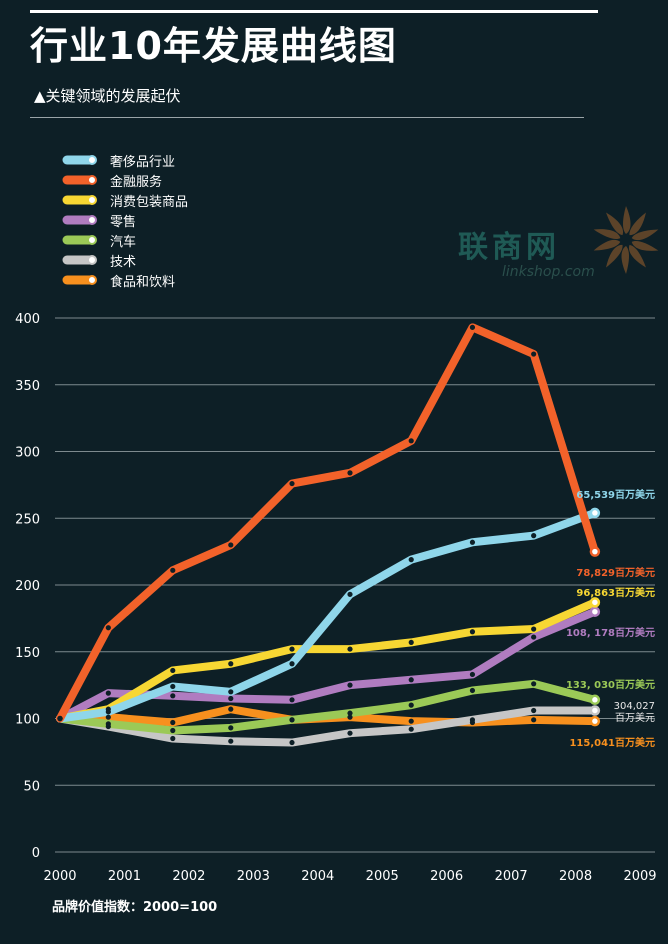 This screenshot has width=668, height=944. What do you see at coordinates (188, 876) in the screenshot?
I see `x-tick-label: 2002` at bounding box center [188, 876].